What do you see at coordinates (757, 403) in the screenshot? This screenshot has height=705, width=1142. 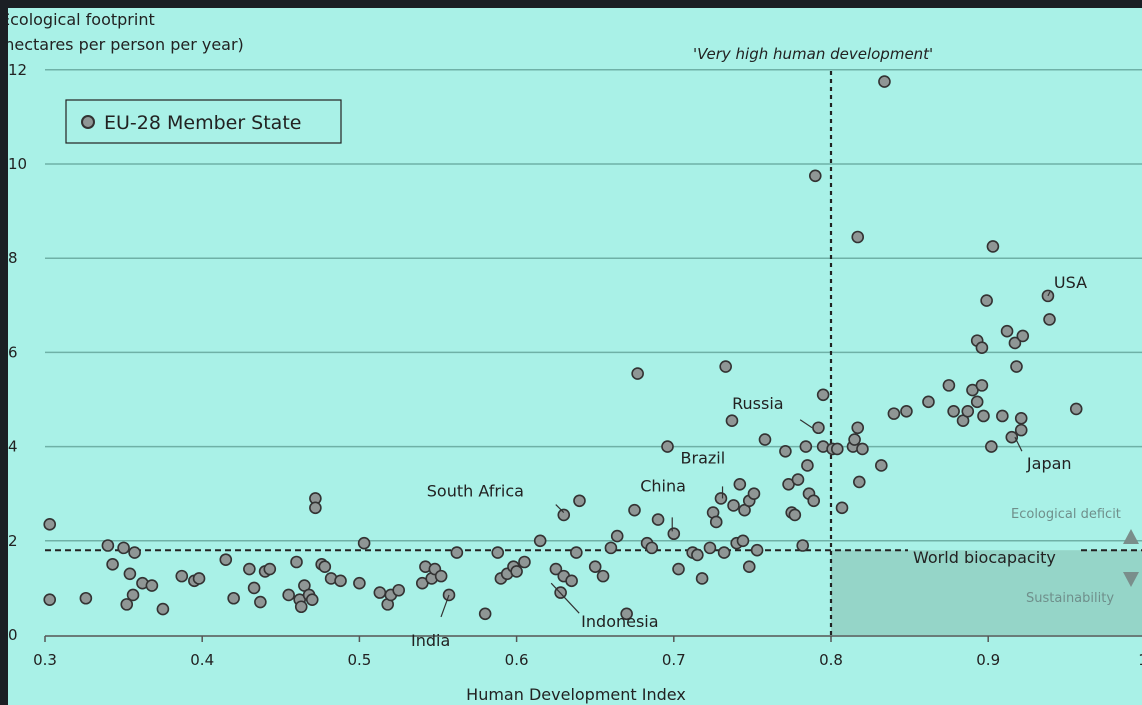 I see `annotation-label: Russia` at bounding box center [757, 403].